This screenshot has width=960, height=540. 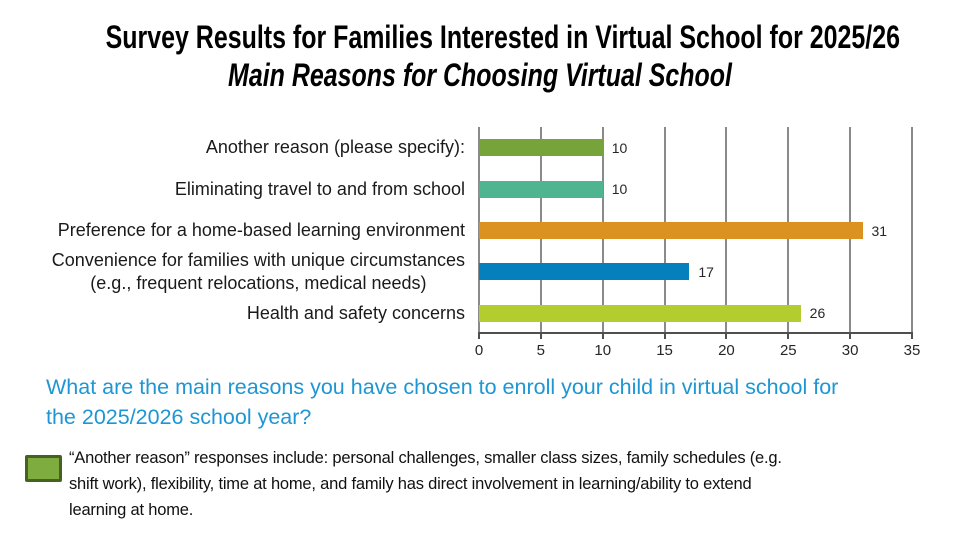 I want to click on legend-note-line-3: learning at home., so click(x=131, y=510).